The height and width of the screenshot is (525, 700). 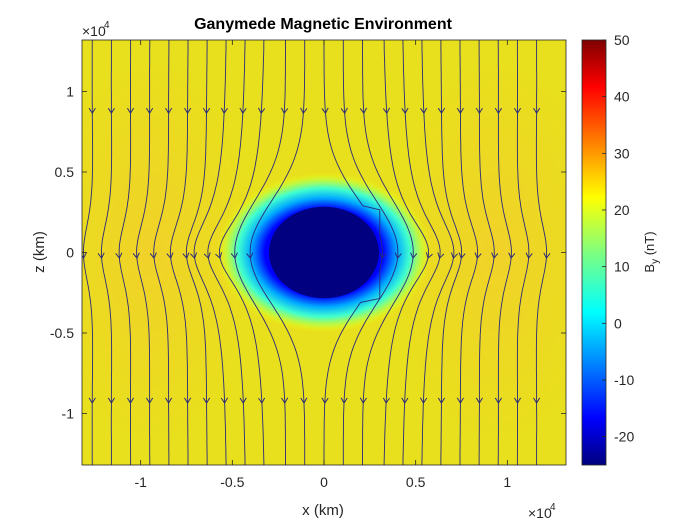 I want to click on x-tick-label: 0.5, so click(x=416, y=482).